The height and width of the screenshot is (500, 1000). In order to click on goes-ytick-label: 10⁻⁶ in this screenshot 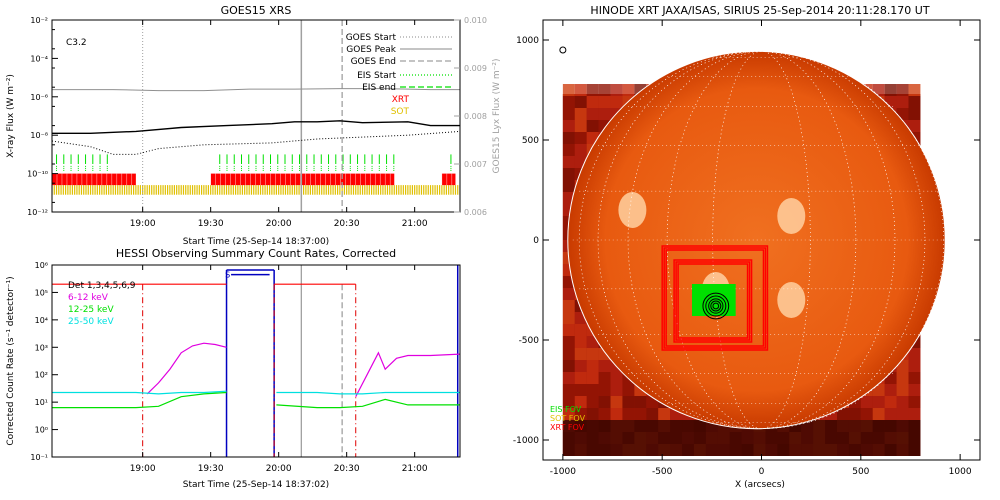, I will do `click(39, 97)`.